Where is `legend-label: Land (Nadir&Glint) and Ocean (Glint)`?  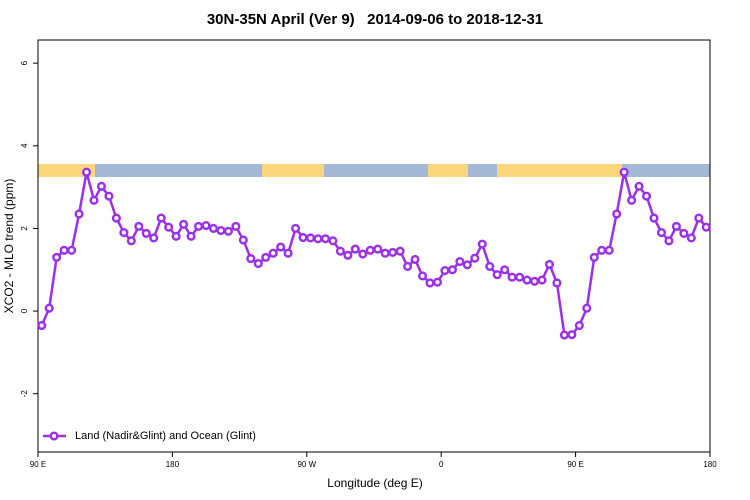 legend-label: Land (Nadir&Glint) and Ocean (Glint) is located at coordinates (165, 436).